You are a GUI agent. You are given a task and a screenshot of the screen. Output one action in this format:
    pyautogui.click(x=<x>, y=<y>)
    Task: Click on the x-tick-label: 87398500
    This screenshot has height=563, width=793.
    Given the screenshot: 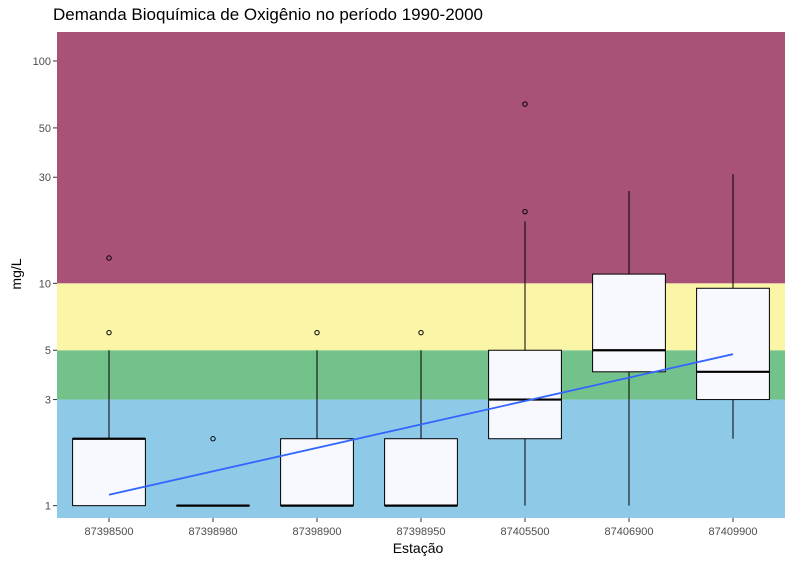 What is the action you would take?
    pyautogui.click(x=109, y=532)
    